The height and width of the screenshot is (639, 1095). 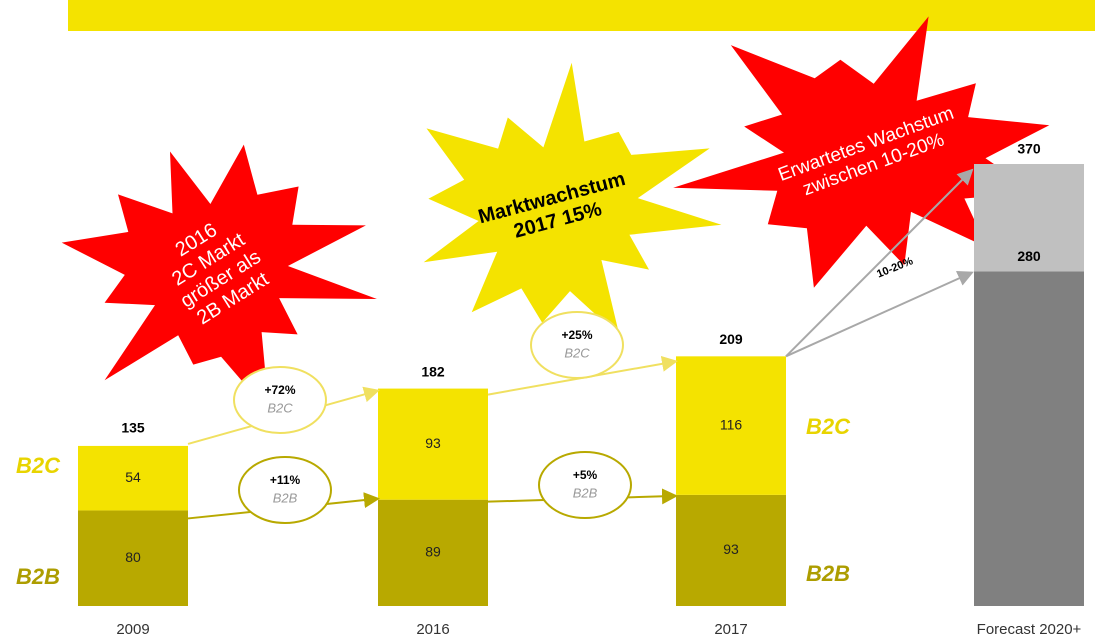 I want to click on forecast-label: 280, so click(x=1029, y=256).